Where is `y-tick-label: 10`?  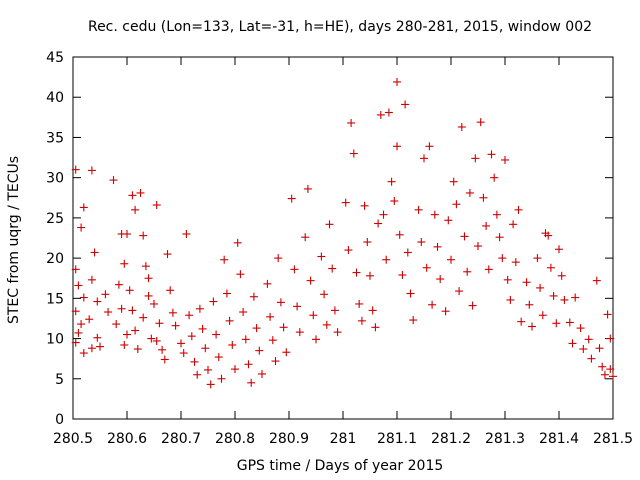
y-tick-label: 10 is located at coordinates (55, 340).